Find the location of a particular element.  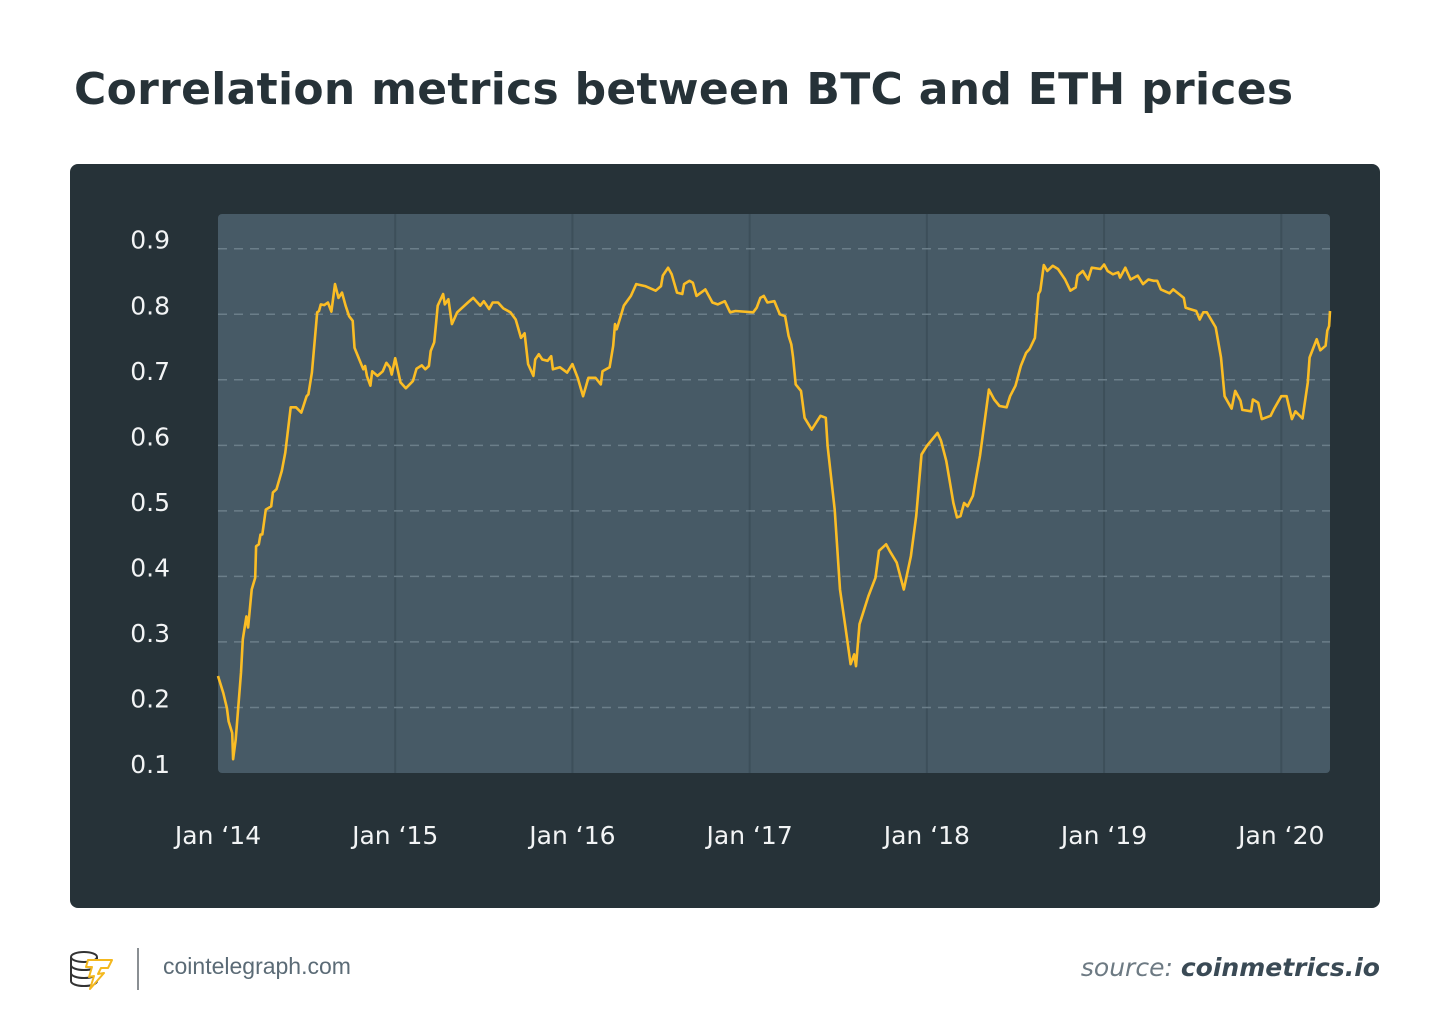

footer-divider is located at coordinates (138, 969).